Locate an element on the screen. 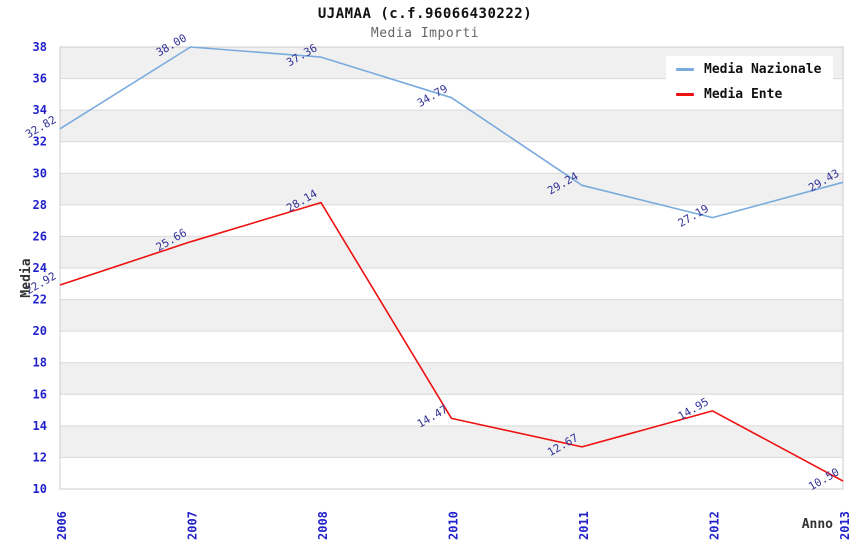 This screenshot has width=850, height=550. y-axis-title: Media is located at coordinates (26, 277).